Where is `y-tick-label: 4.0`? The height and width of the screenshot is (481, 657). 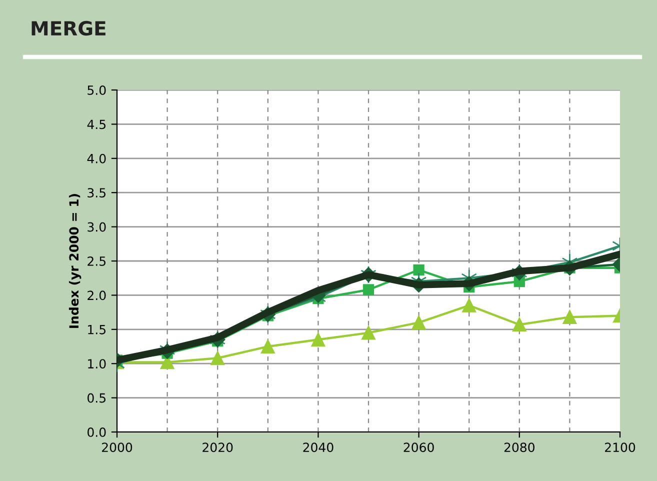 y-tick-label: 4.0 is located at coordinates (96, 159).